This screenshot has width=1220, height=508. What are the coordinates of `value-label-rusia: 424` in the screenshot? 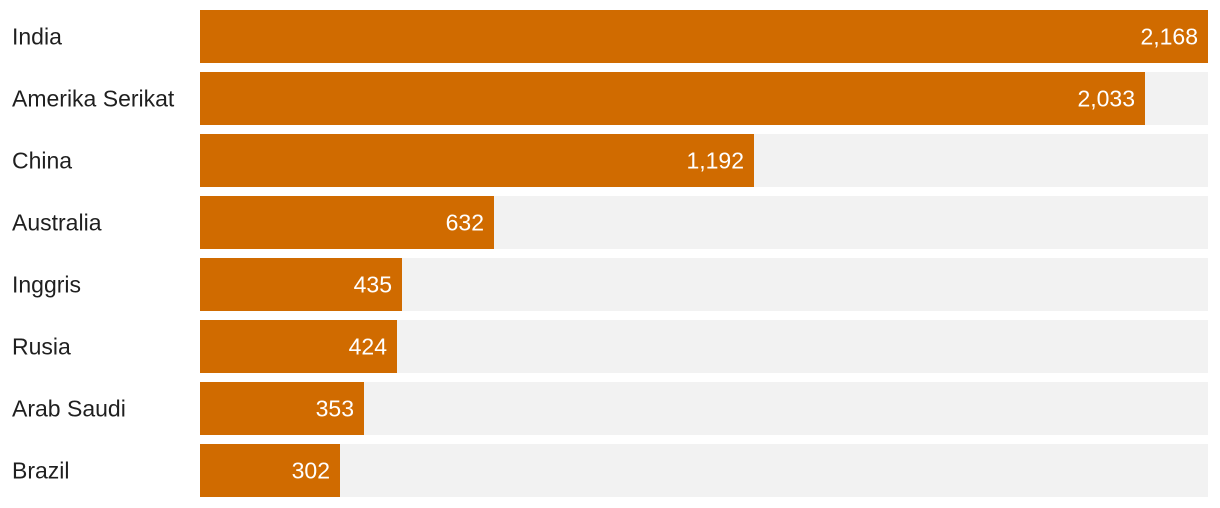 It's located at (368, 347).